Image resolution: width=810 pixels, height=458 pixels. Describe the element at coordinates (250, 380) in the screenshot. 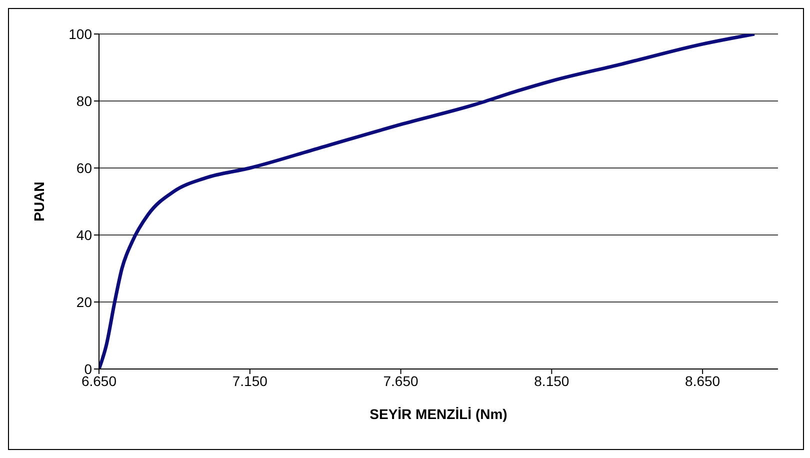

I see `x-tick-label: 7.150` at that location.